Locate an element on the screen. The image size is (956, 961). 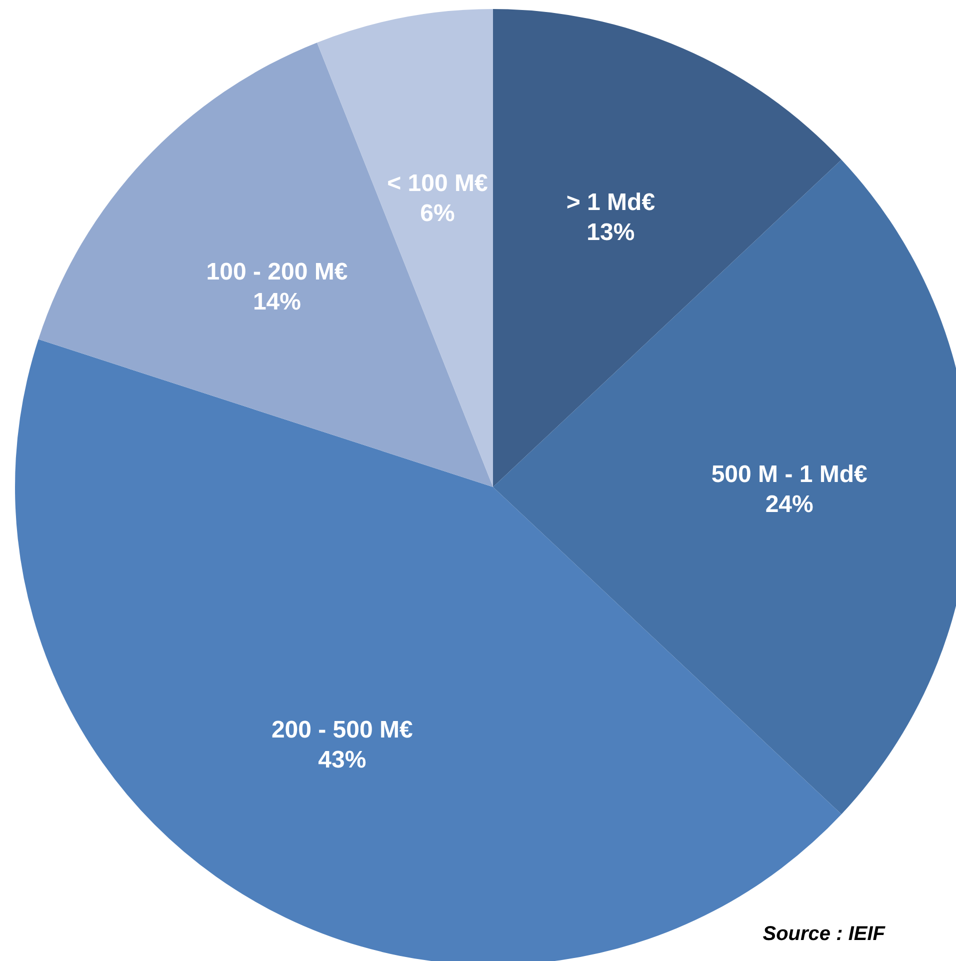
slice-label: 200 - 500 M€ is located at coordinates (342, 730).